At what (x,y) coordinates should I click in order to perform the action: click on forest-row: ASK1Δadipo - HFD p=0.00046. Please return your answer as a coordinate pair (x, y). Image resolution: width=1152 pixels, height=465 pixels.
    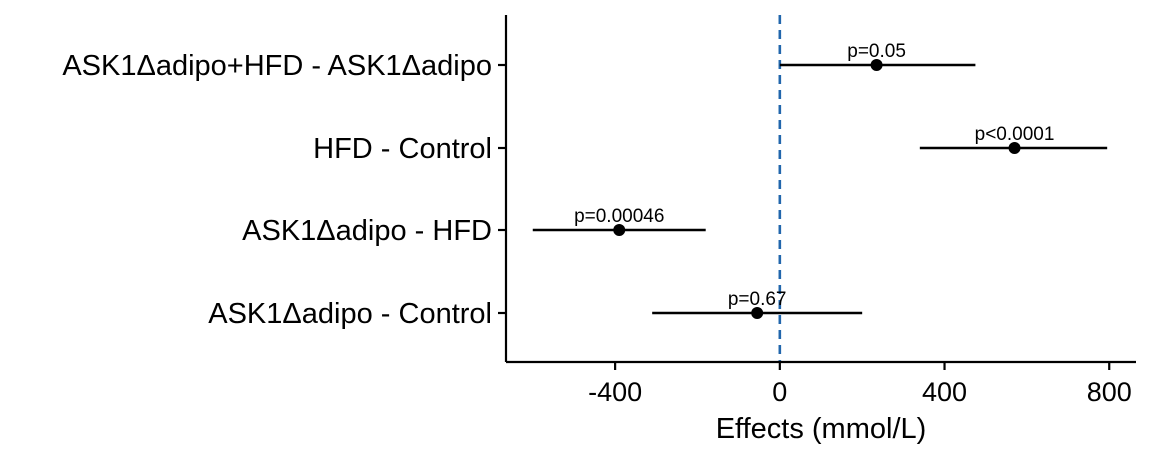
    Looking at the image, I should click on (474, 226).